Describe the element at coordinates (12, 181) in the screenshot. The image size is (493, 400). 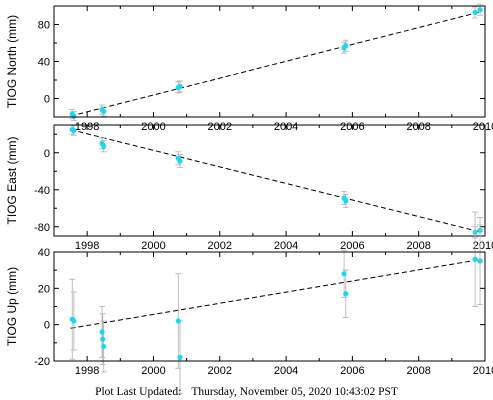
I see `y-axis-label: TIOG East (mm)` at that location.